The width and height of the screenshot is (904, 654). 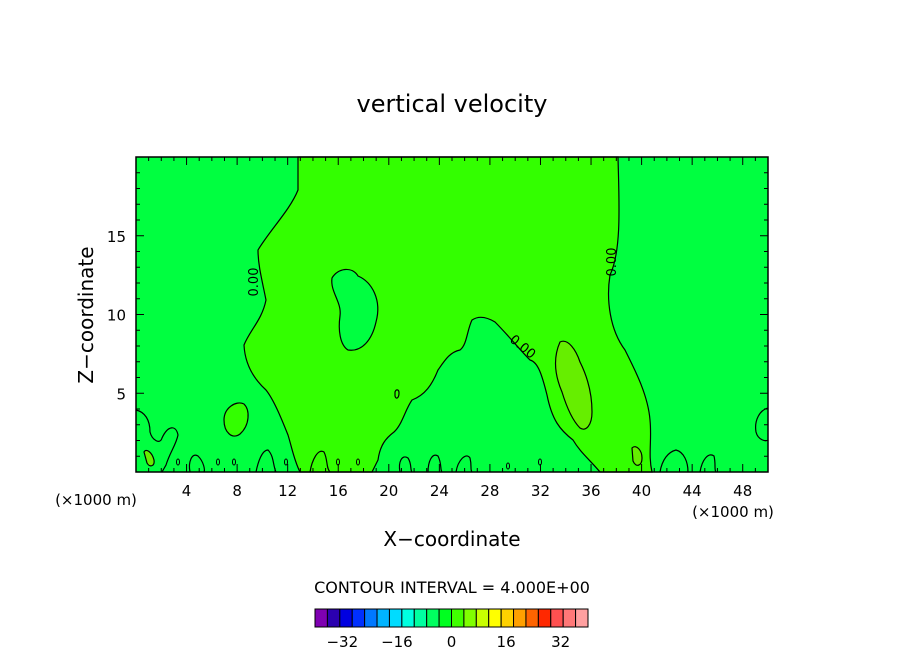 What do you see at coordinates (452, 587) in the screenshot?
I see `contour-interval-label: CONTOUR INTERVAL = 4.000E+00` at bounding box center [452, 587].